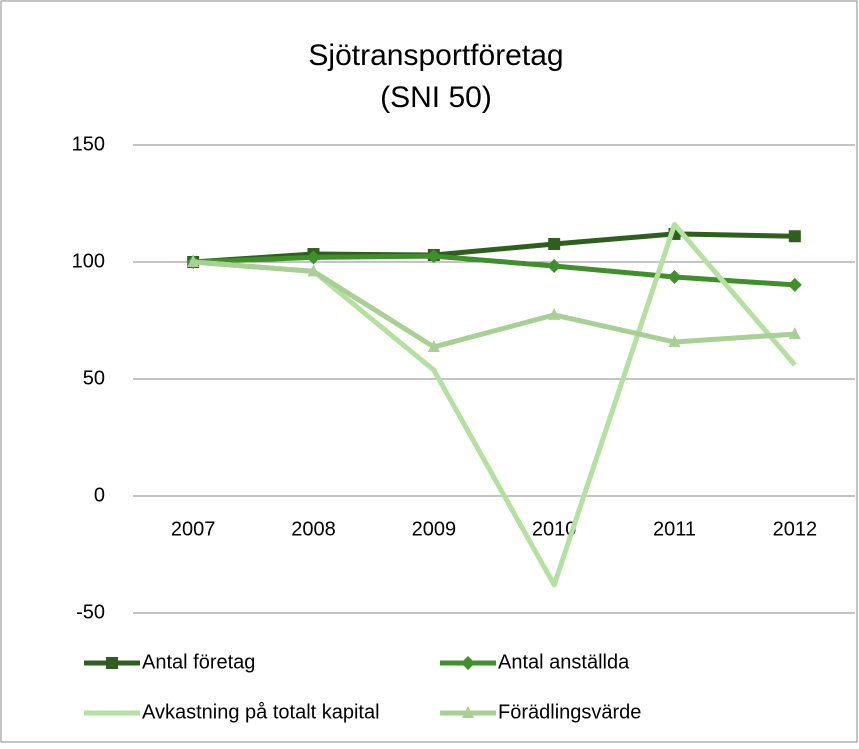 This screenshot has width=859, height=749. Describe the element at coordinates (90, 612) in the screenshot. I see `y-tick-label: -50` at that location.